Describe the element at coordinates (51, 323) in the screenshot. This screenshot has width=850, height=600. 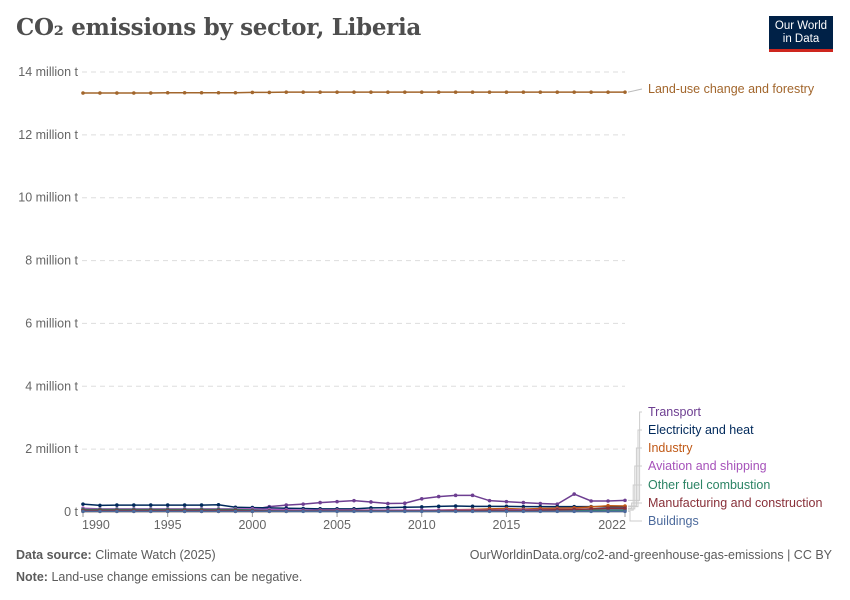
I see `y-tick-label: 6 million t` at that location.